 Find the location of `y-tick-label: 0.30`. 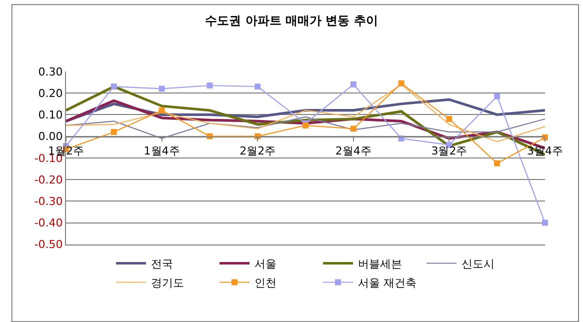

y-tick-label: 0.30 is located at coordinates (50, 71).